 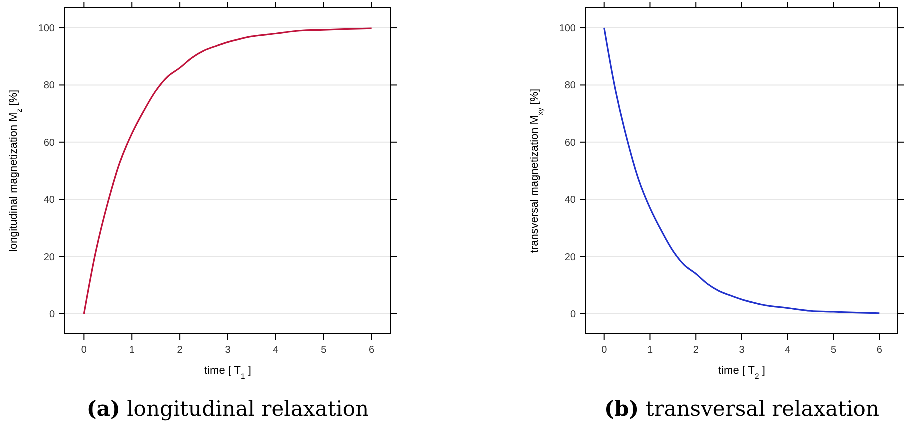 I want to click on x-axis-title: time [ T$_{2}$ ], so click(x=742, y=372).